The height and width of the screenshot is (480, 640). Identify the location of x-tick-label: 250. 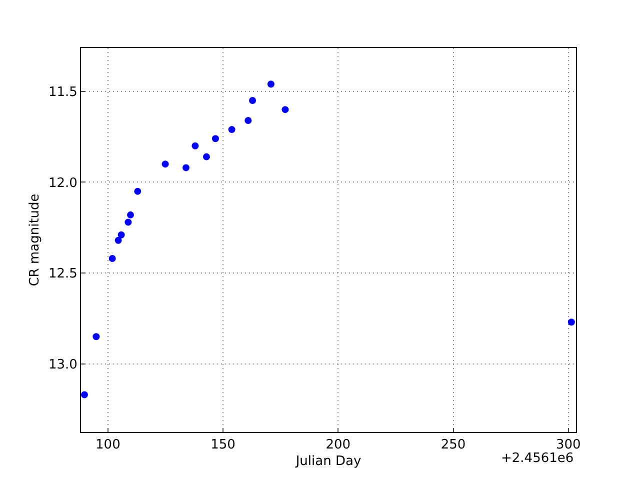
(453, 445).